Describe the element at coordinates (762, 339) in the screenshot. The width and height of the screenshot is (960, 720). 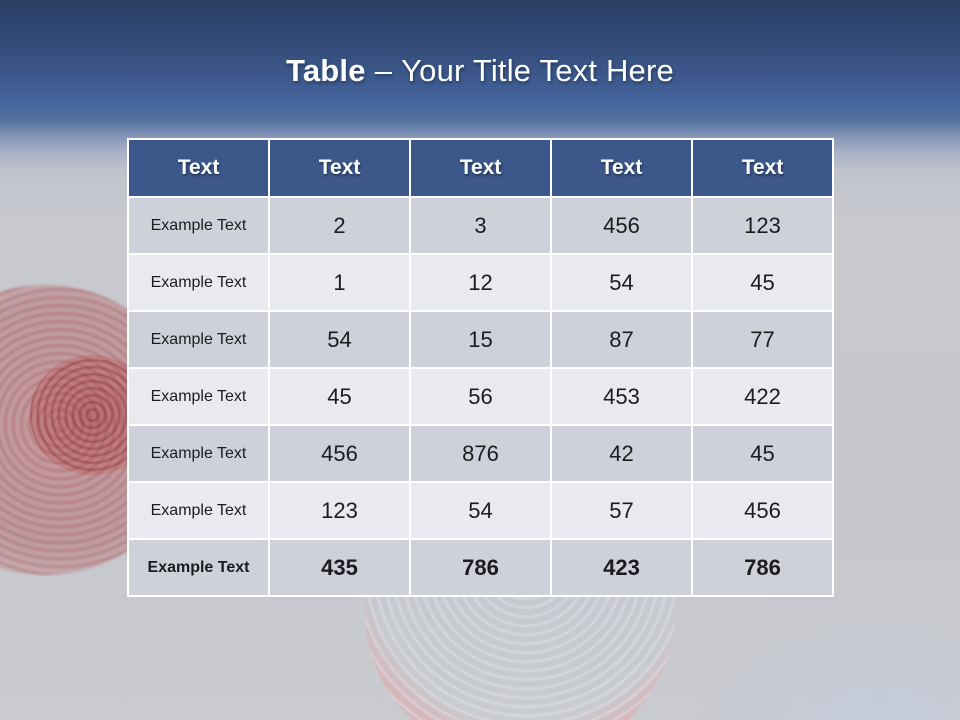
I see `value-cell: 77` at that location.